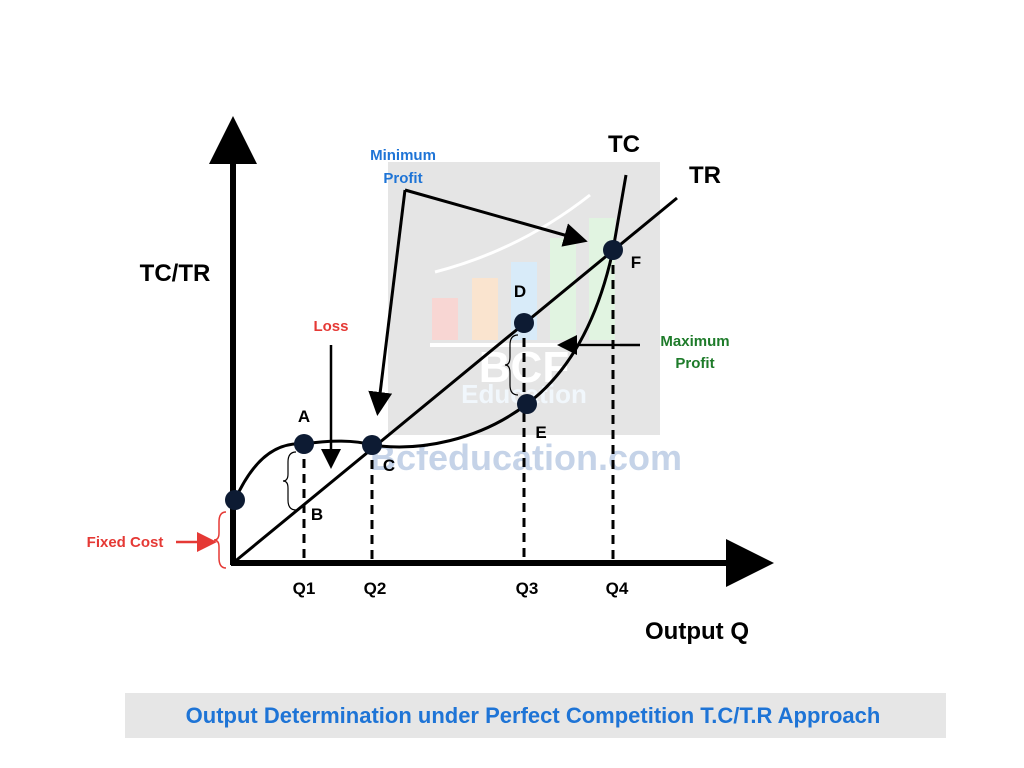 This screenshot has height=768, width=1024. I want to click on loss-label: Loss, so click(330, 326).